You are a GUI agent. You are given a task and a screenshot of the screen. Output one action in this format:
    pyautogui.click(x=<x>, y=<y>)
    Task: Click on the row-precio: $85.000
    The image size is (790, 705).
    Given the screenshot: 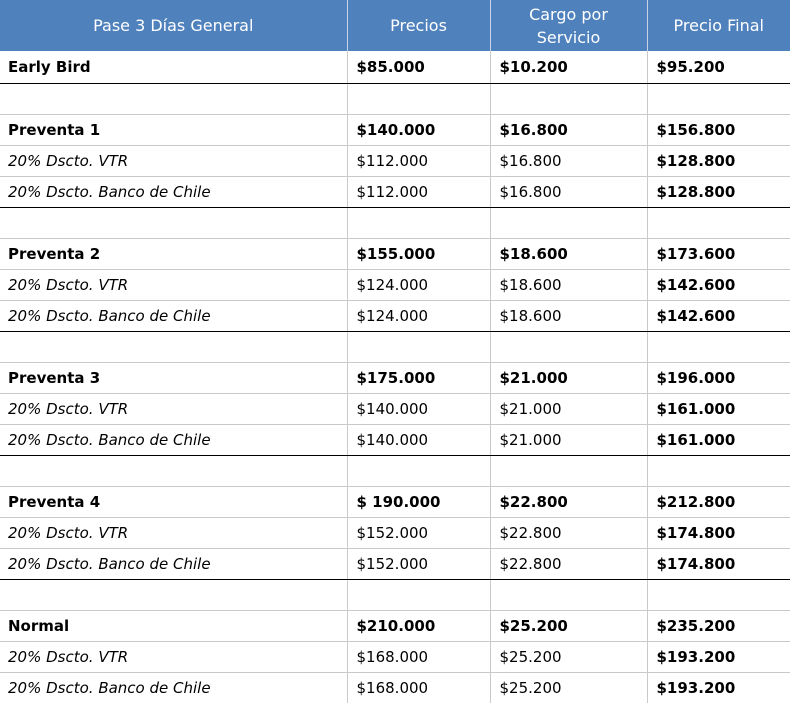 What is the action you would take?
    pyautogui.click(x=419, y=67)
    